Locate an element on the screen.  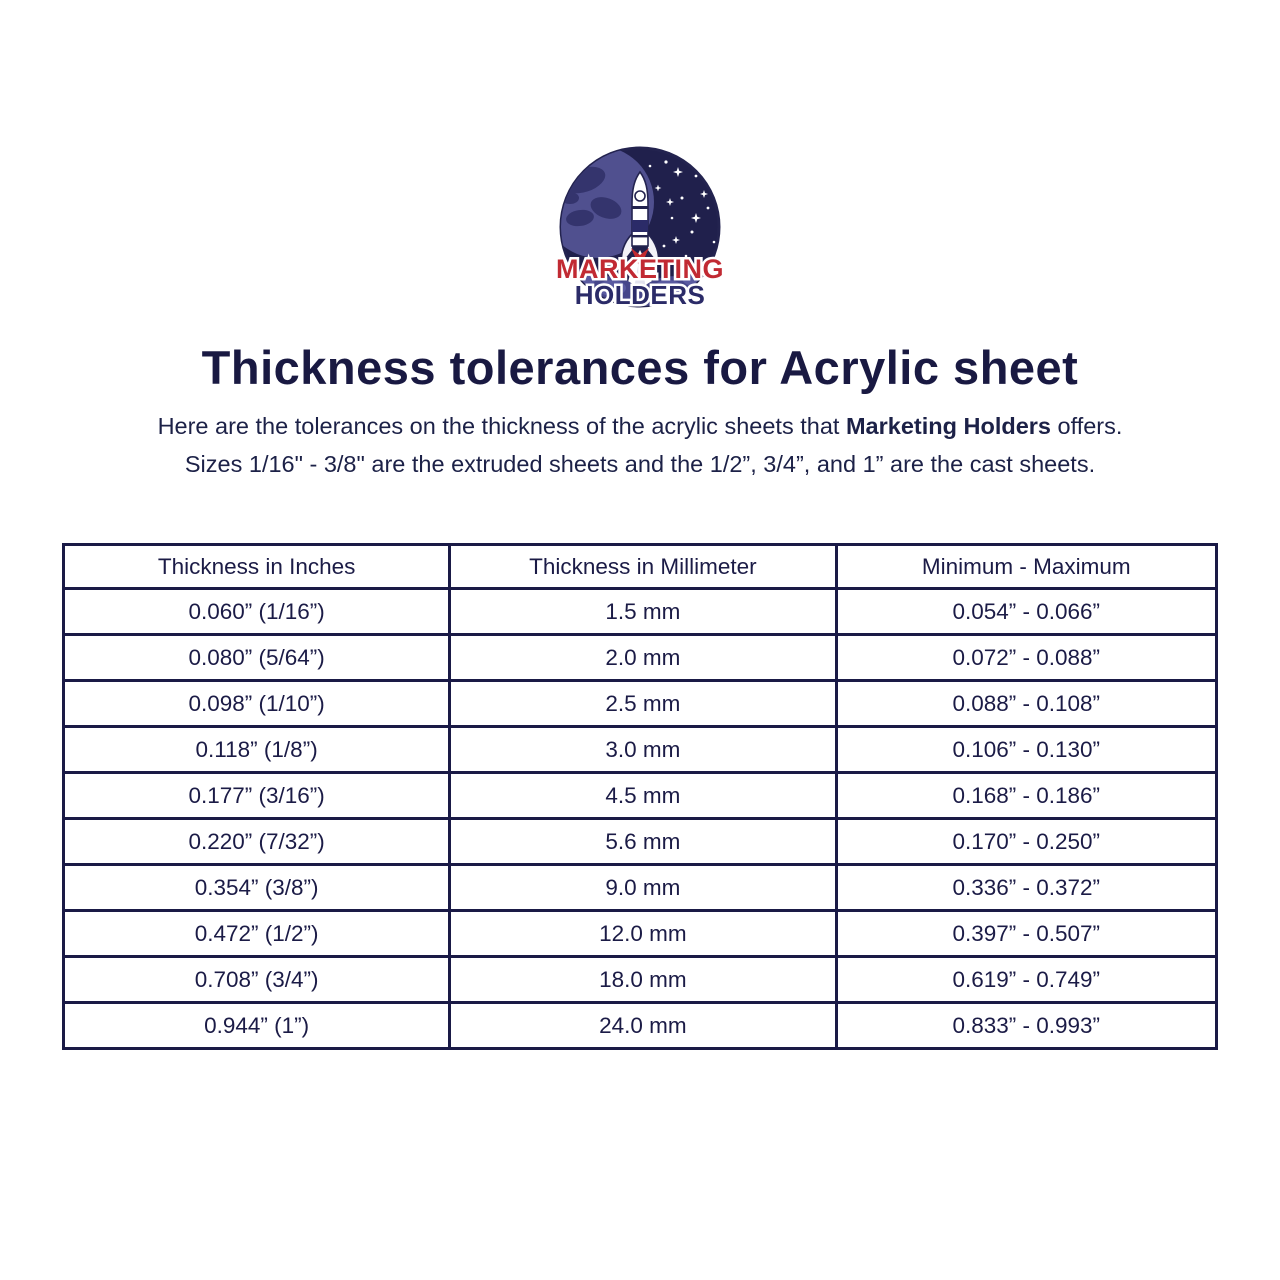
table-cell: 0.080” (5/64”) is located at coordinates (256, 657).